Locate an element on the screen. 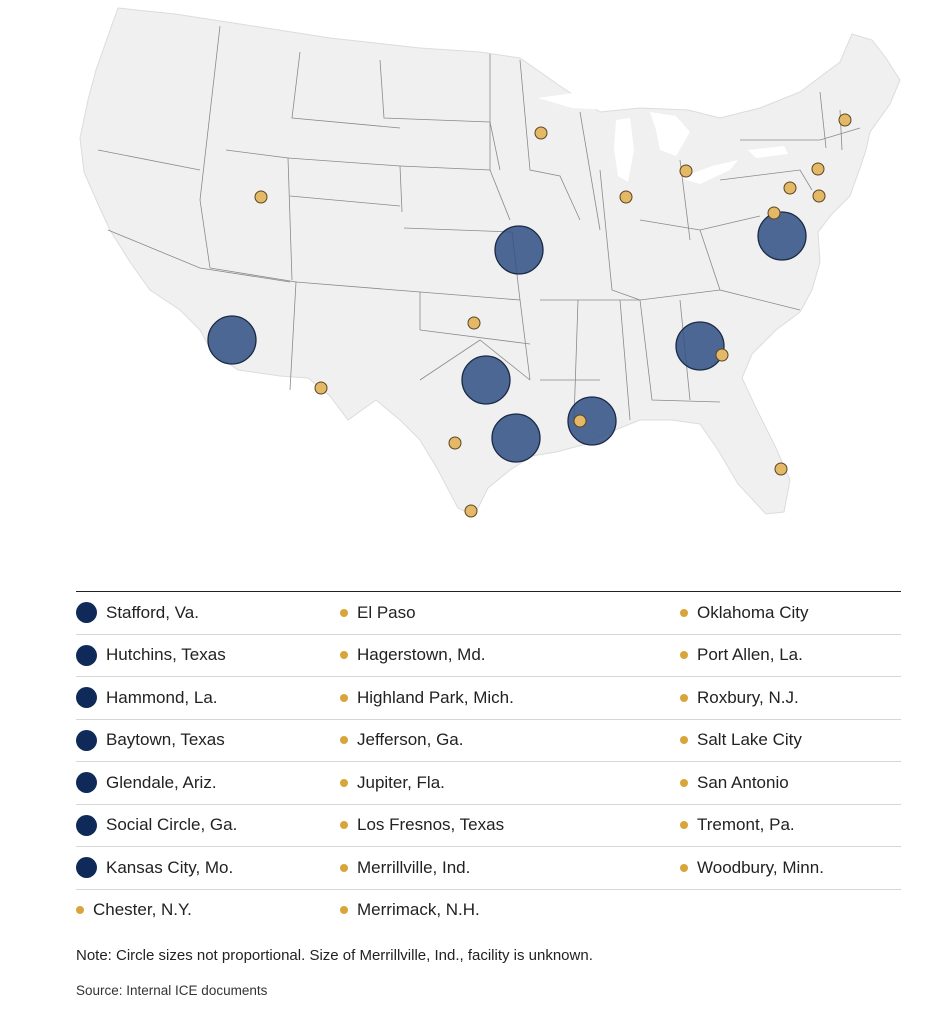 The image size is (947, 1024). legend-cell: Los Fresnos, Texas is located at coordinates (508, 825).